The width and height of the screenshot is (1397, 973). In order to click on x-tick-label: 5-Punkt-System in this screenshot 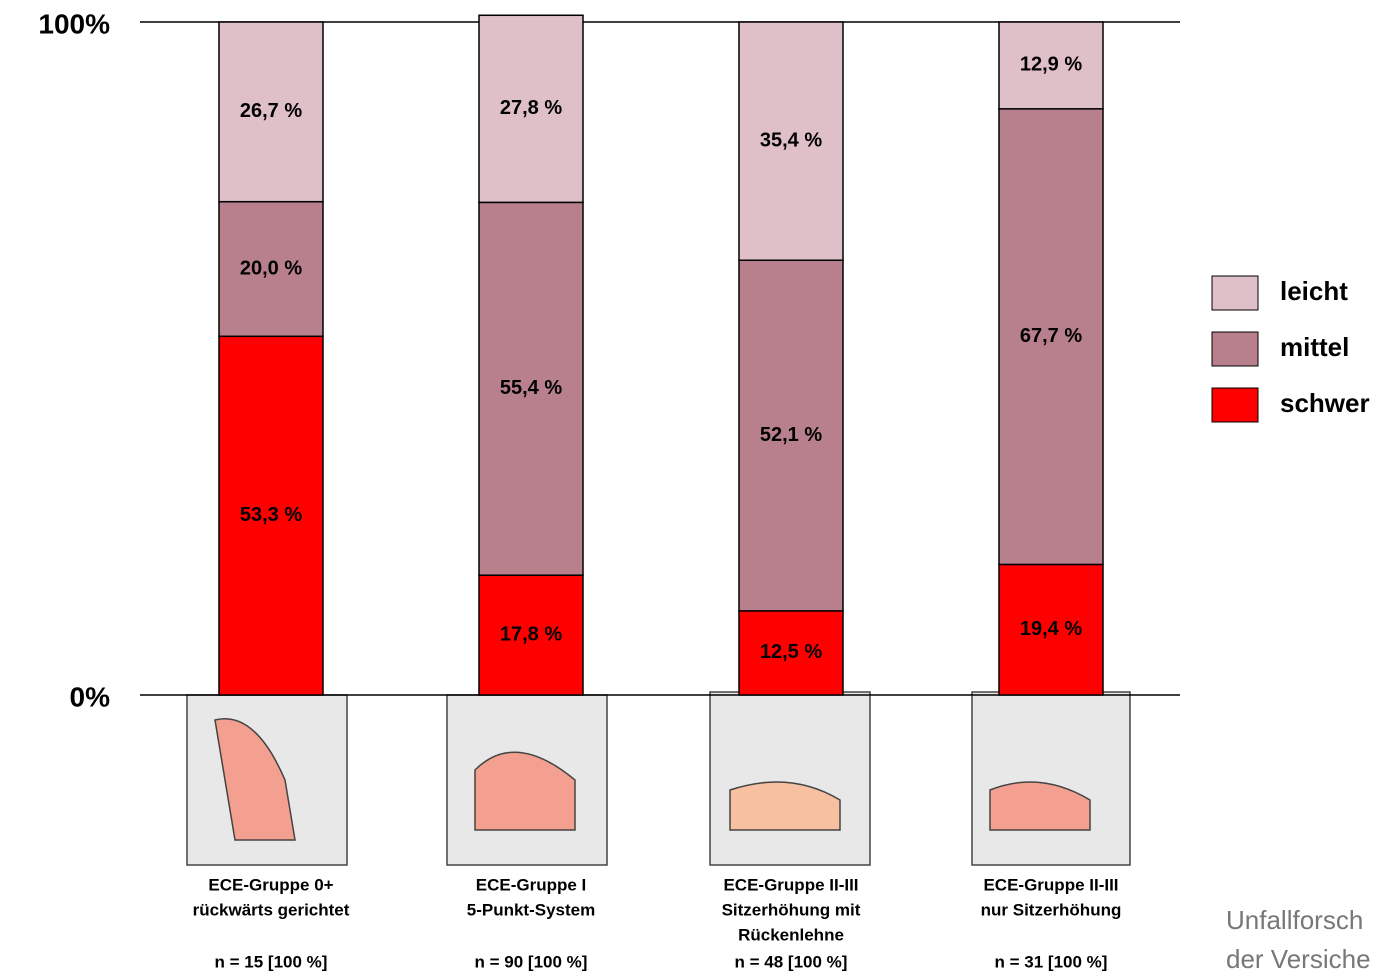, I will do `click(531, 909)`.